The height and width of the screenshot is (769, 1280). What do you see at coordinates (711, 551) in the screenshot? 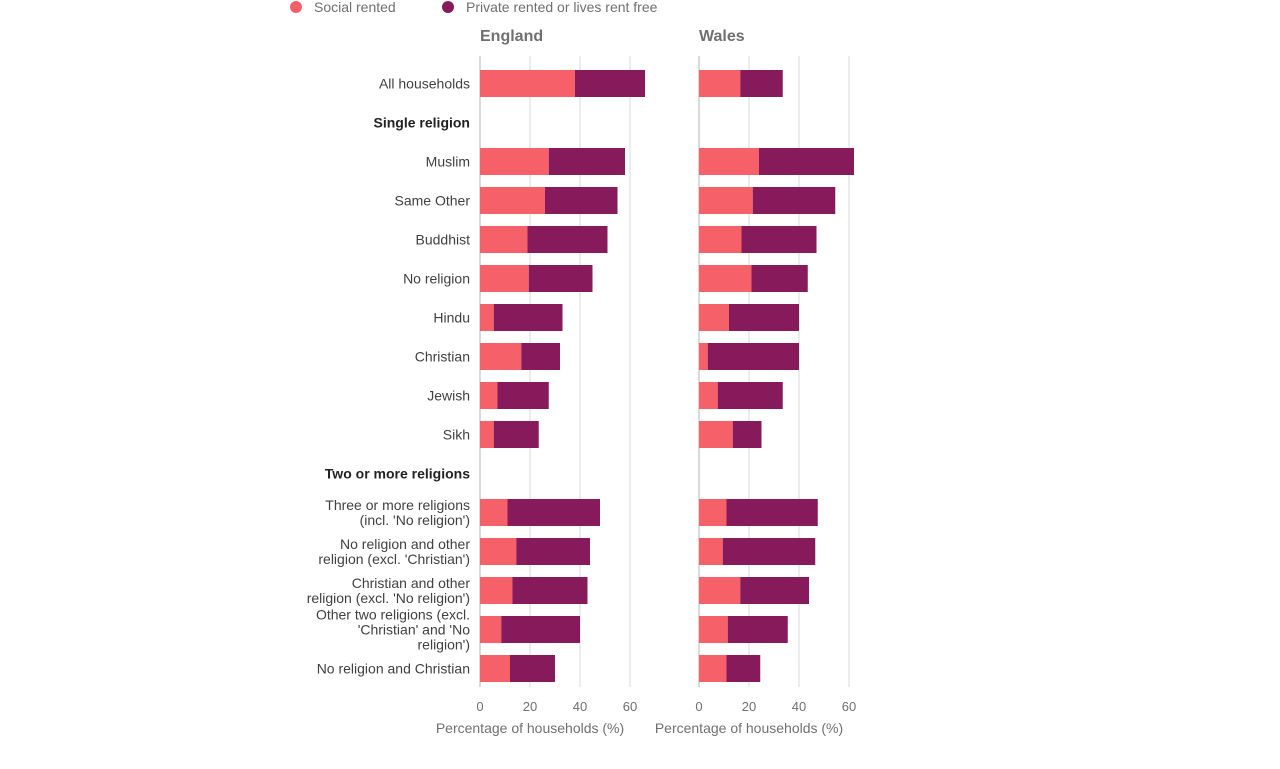
I see `bar-wales-social-rented-no-religion-and-other-religion-excl-christian` at bounding box center [711, 551].